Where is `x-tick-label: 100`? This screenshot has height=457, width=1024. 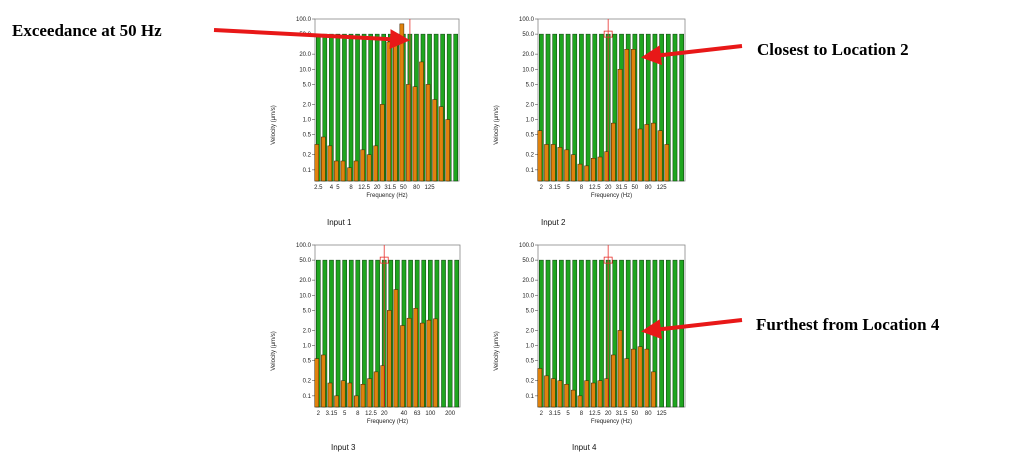 x-tick-label: 100 is located at coordinates (430, 414).